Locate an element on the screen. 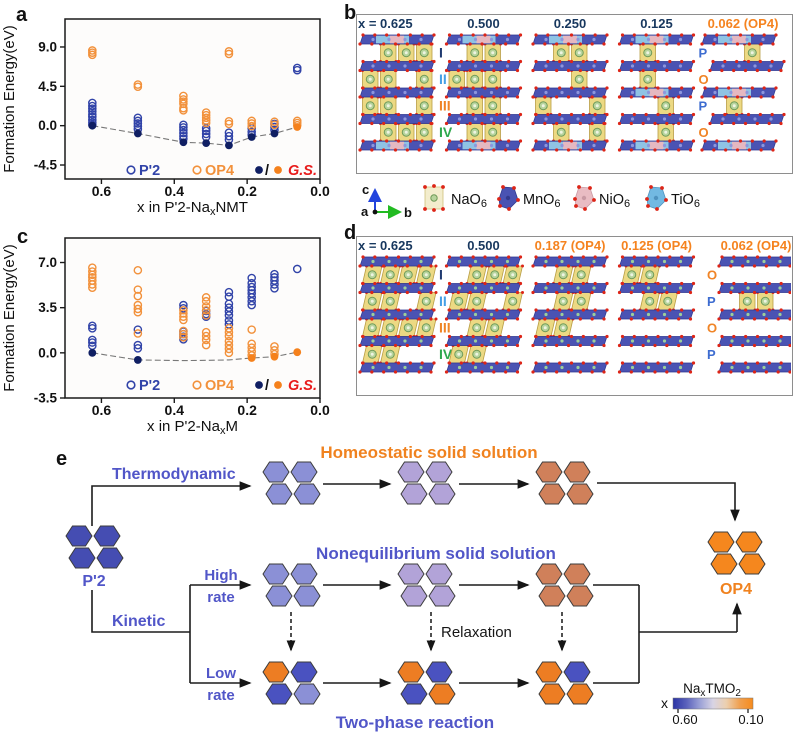  ni-segment is located at coordinates (397, 145).